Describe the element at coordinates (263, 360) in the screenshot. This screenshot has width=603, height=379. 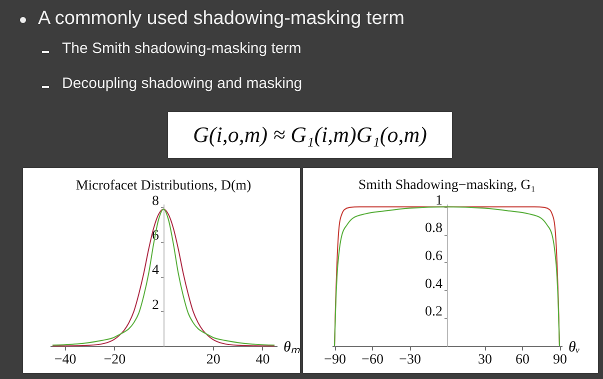
I see `x-tick-label: 40` at that location.